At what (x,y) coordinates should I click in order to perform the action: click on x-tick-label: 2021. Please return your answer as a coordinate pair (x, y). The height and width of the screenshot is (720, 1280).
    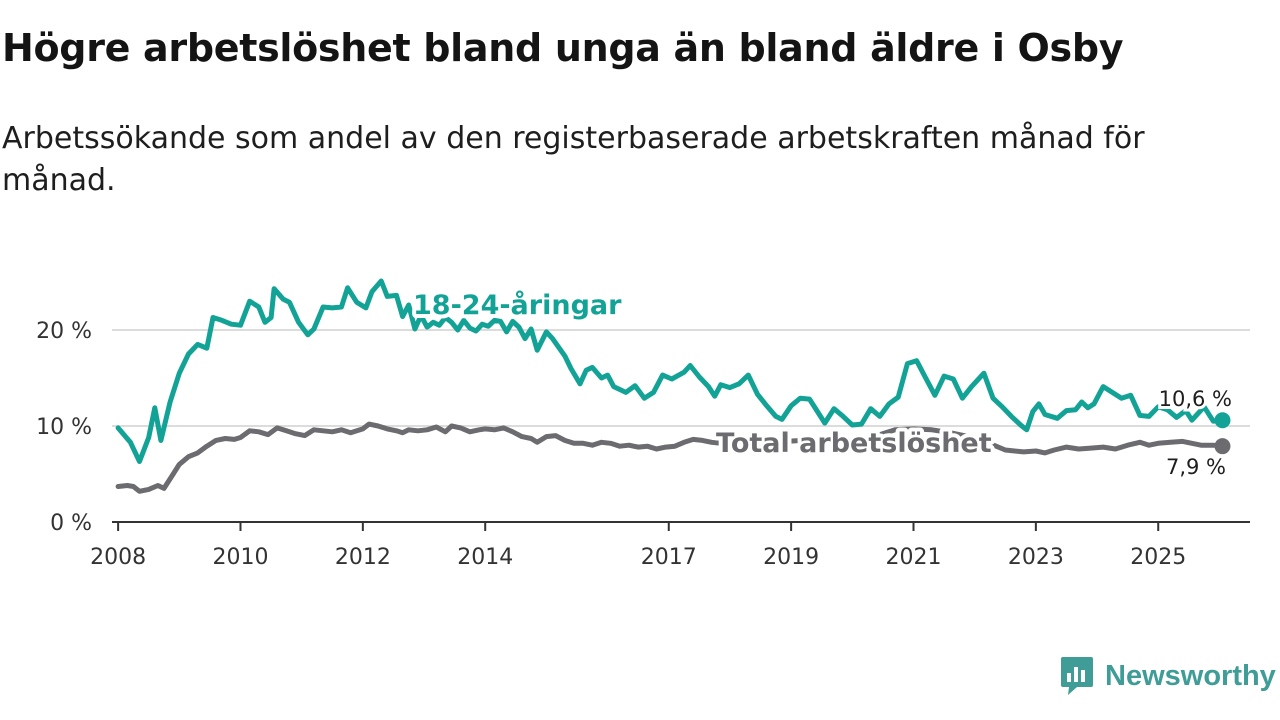
    Looking at the image, I should click on (913, 557).